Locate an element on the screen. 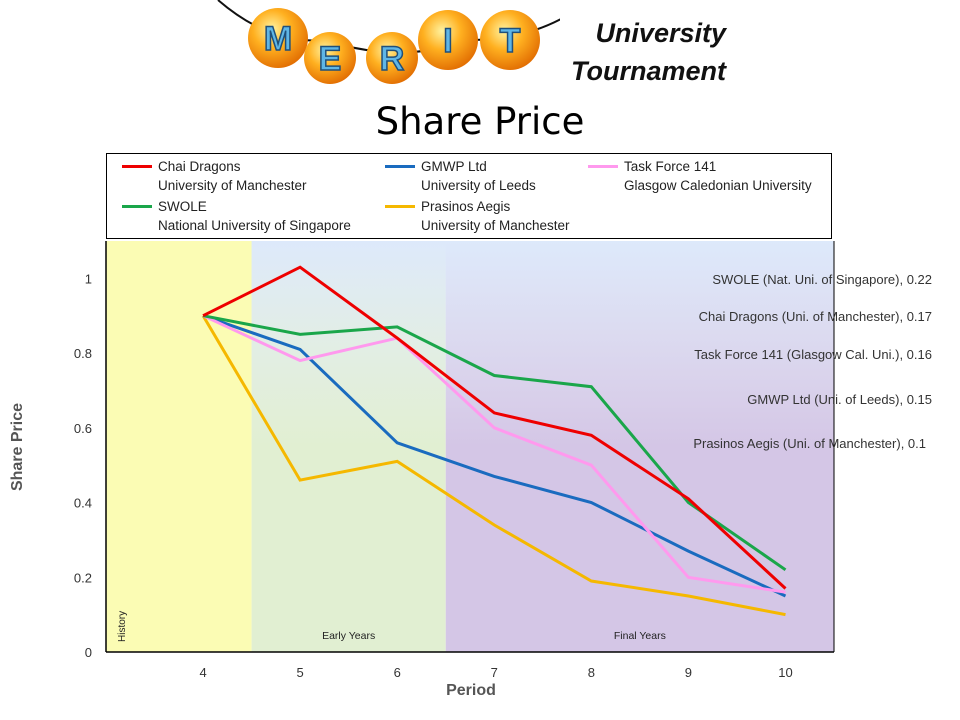  legend-entry-swole: SWOLE National University of Singapore is located at coordinates (236, 216).